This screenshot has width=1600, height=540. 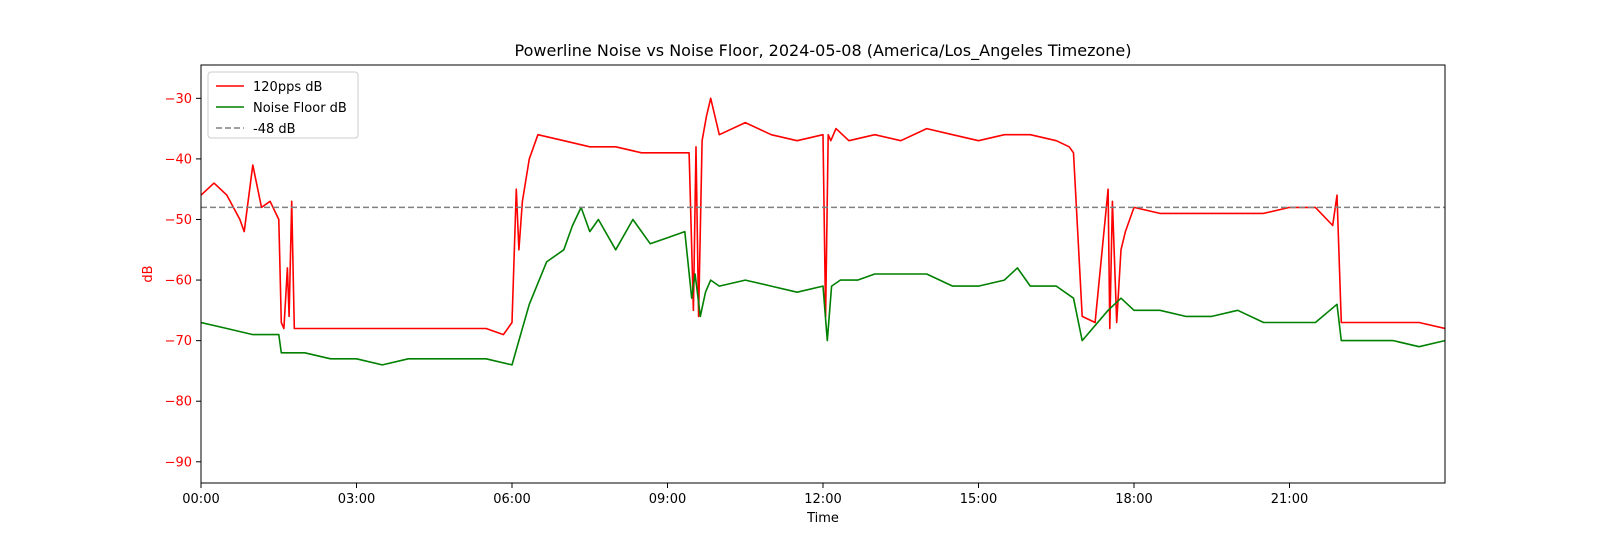 What do you see at coordinates (200, 499) in the screenshot?
I see `x-tick-label: 00:00` at bounding box center [200, 499].